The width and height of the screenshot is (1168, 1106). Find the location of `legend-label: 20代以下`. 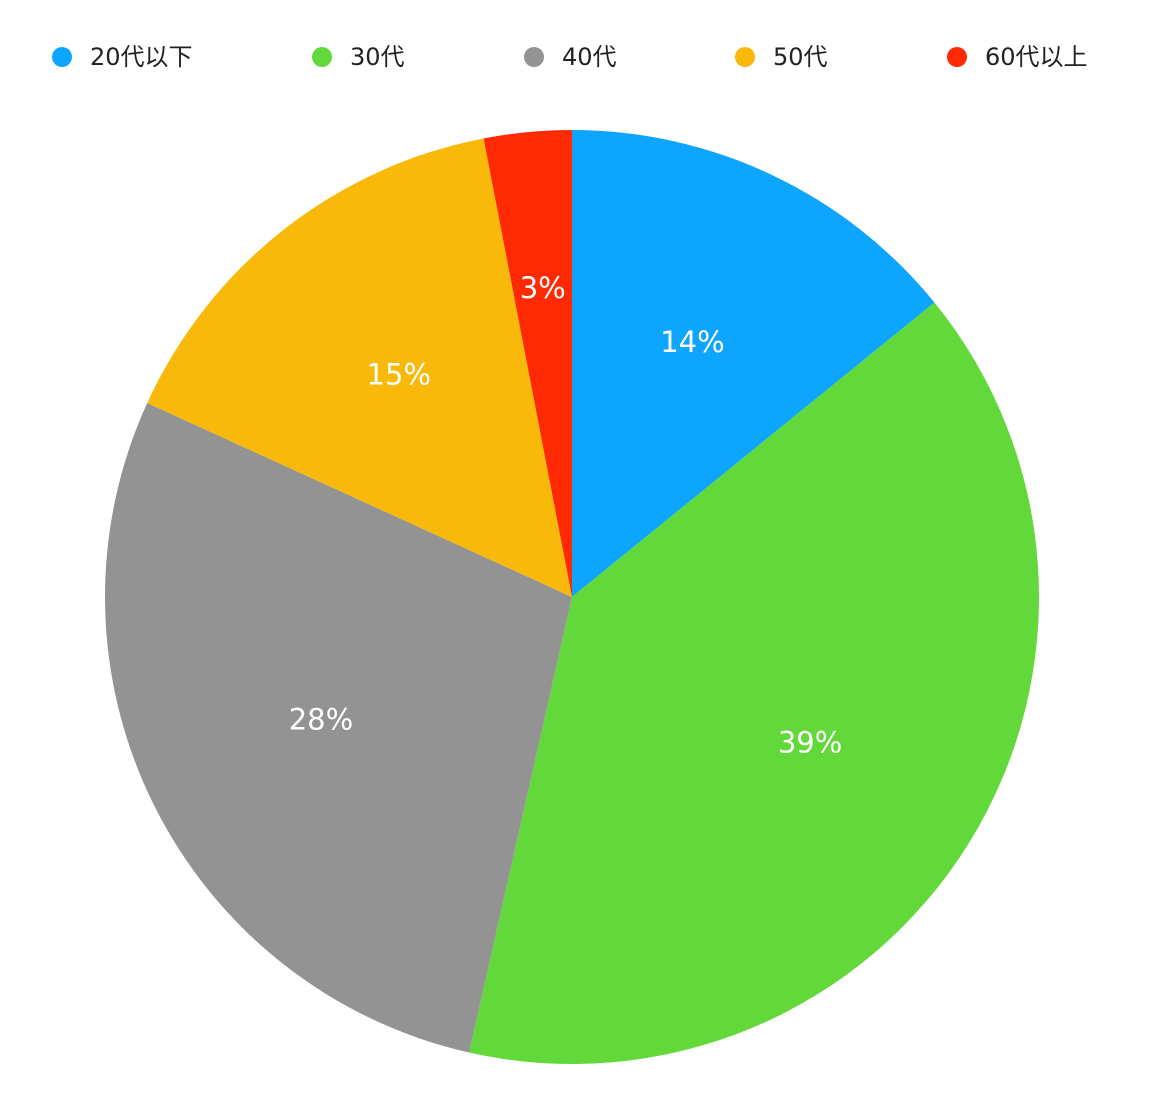

legend-label: 20代以下 is located at coordinates (141, 57).